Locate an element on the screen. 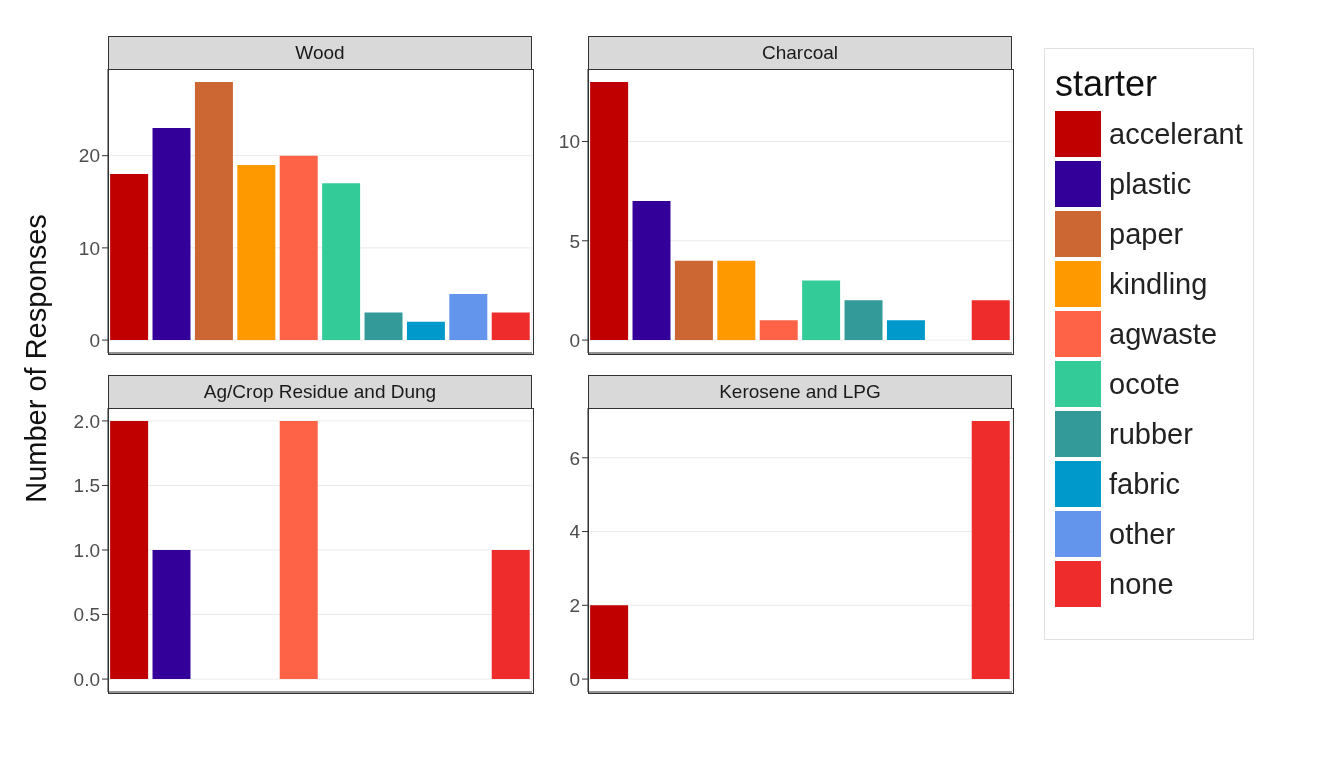 This screenshot has height=779, width=1318. y-tick-label: 4 is located at coordinates (575, 532).